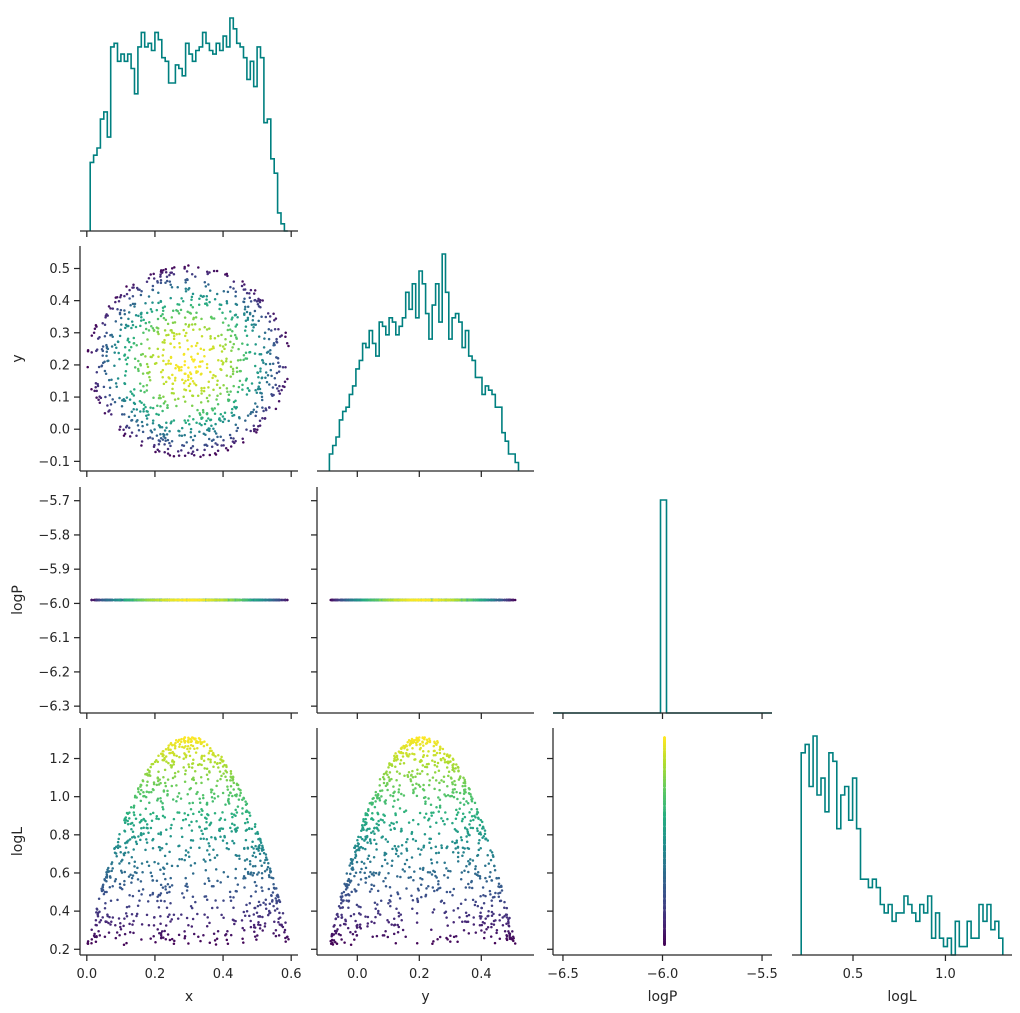  Describe the element at coordinates (423, 841) in the screenshot. I see `scatter-points` at that location.